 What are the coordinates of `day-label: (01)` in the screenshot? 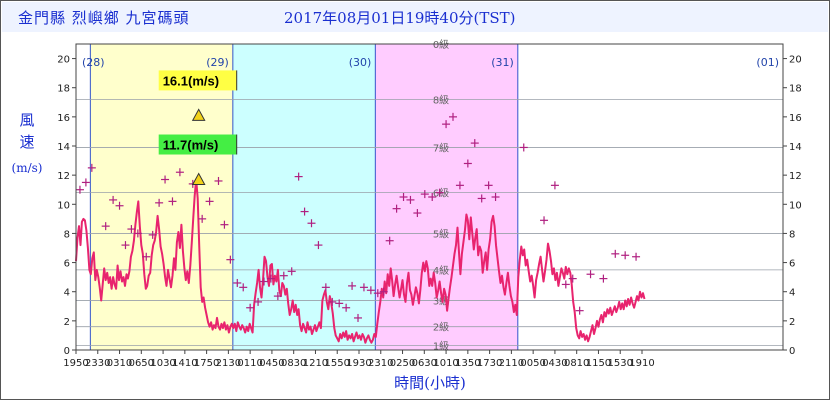 It's located at (767, 62).